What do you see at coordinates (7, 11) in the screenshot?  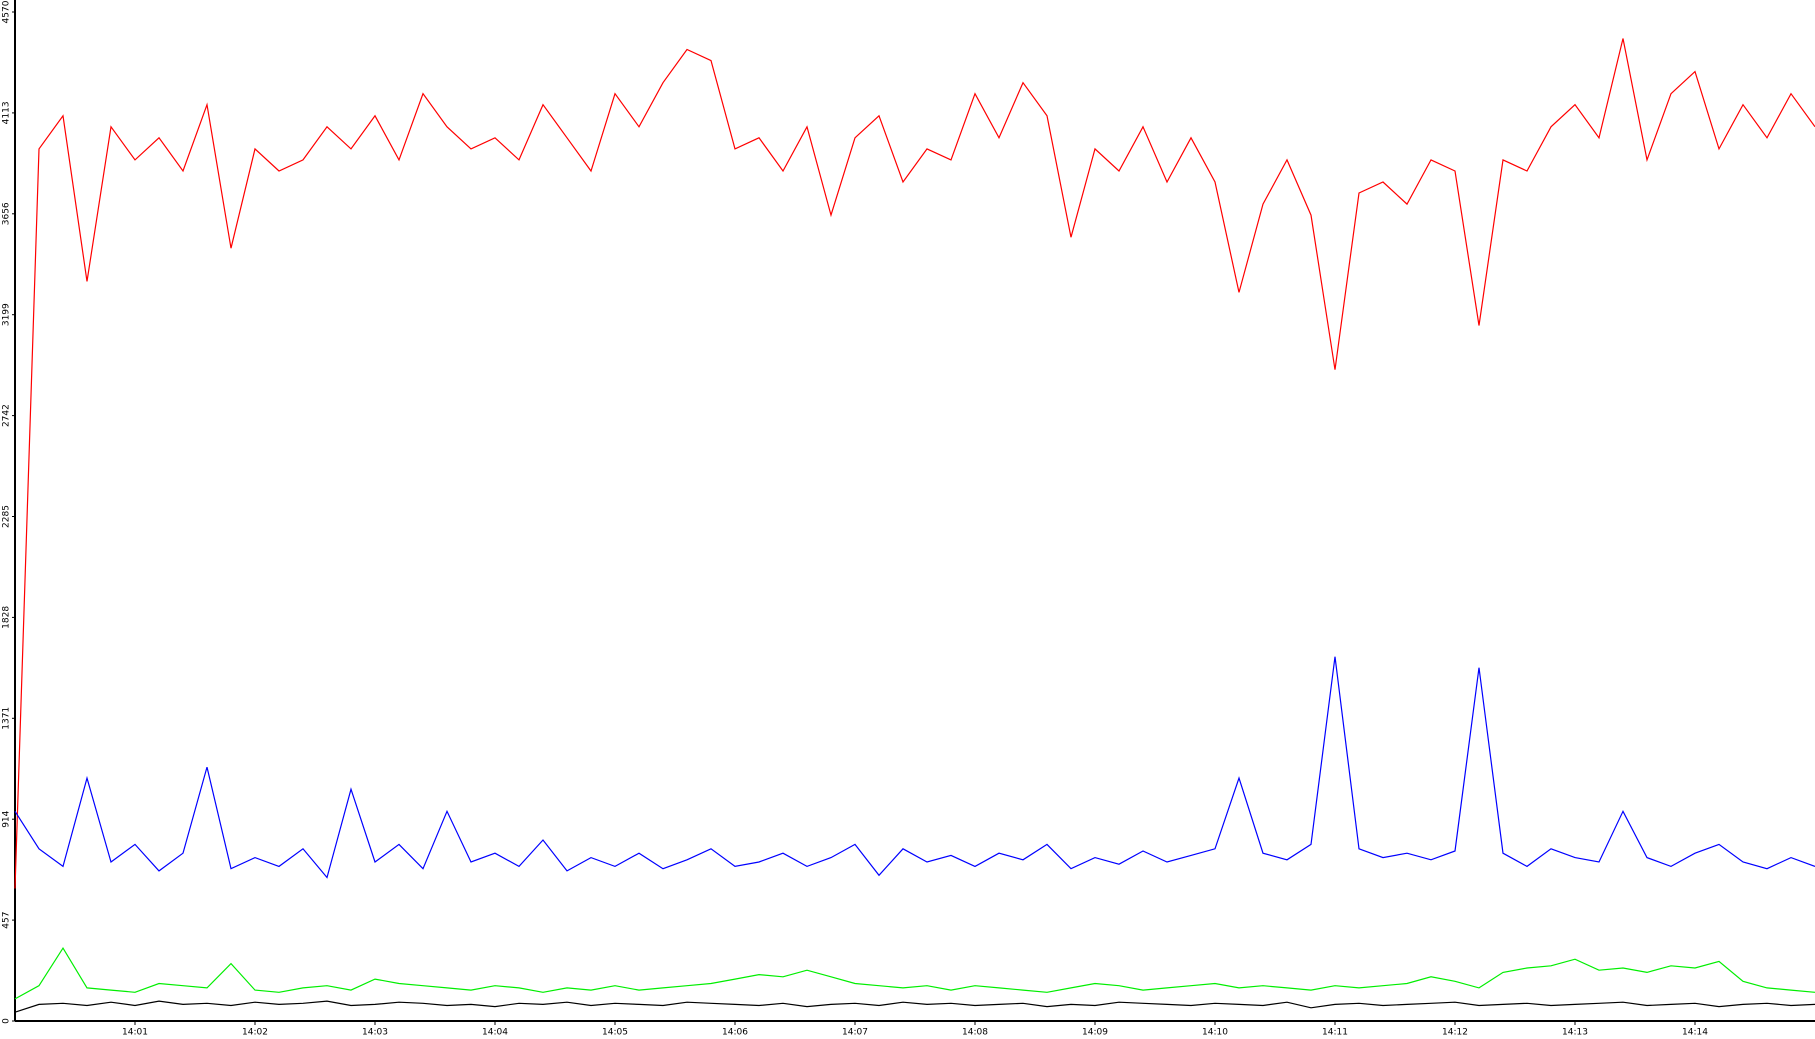 I see `y-tick-label: 4570` at bounding box center [7, 11].